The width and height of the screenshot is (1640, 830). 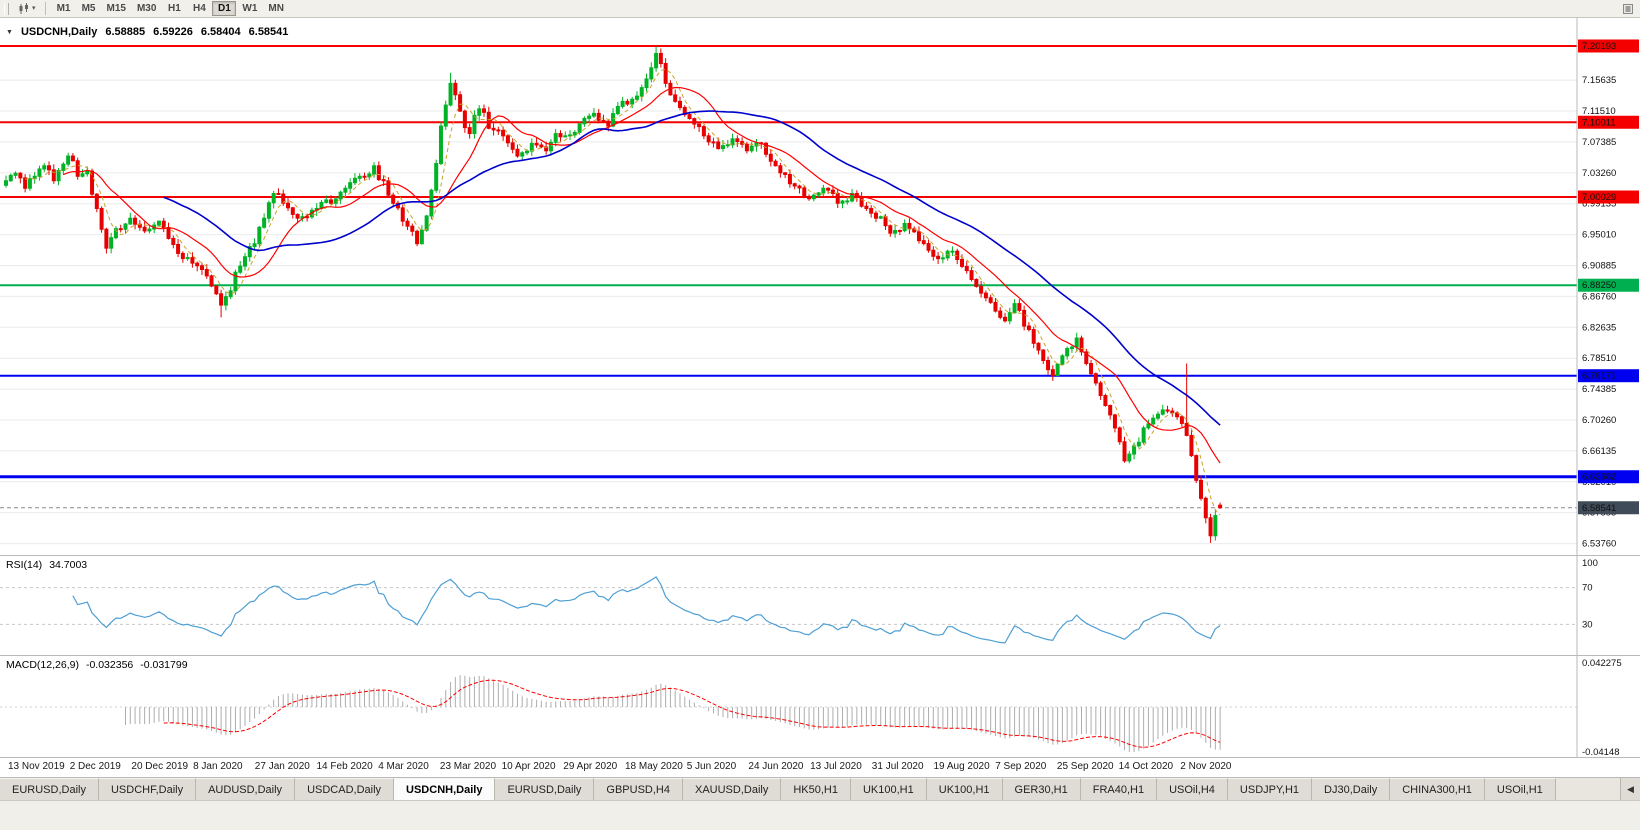 I want to click on chart-close-value: 6.58541, so click(x=268, y=32).